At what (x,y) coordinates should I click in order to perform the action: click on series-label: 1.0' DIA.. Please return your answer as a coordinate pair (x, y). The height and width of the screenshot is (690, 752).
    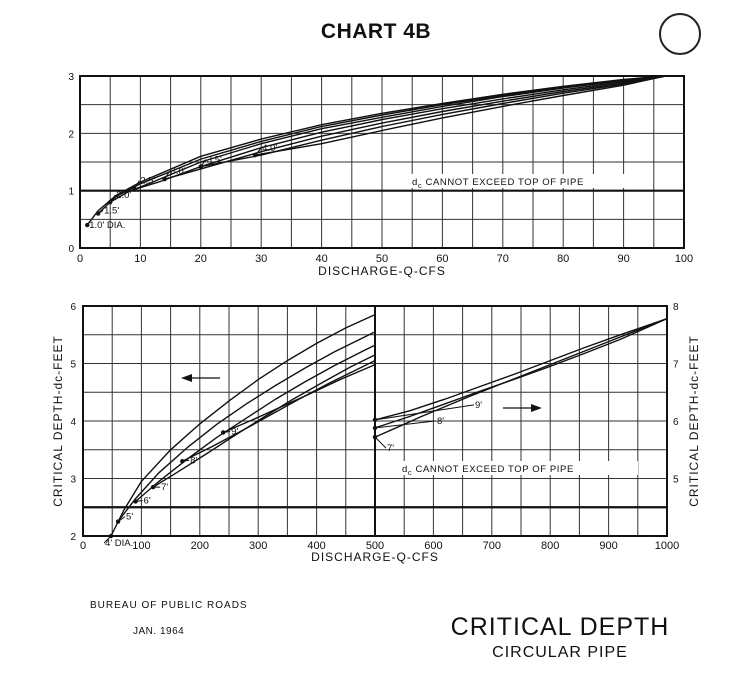
    Looking at the image, I should click on (107, 225).